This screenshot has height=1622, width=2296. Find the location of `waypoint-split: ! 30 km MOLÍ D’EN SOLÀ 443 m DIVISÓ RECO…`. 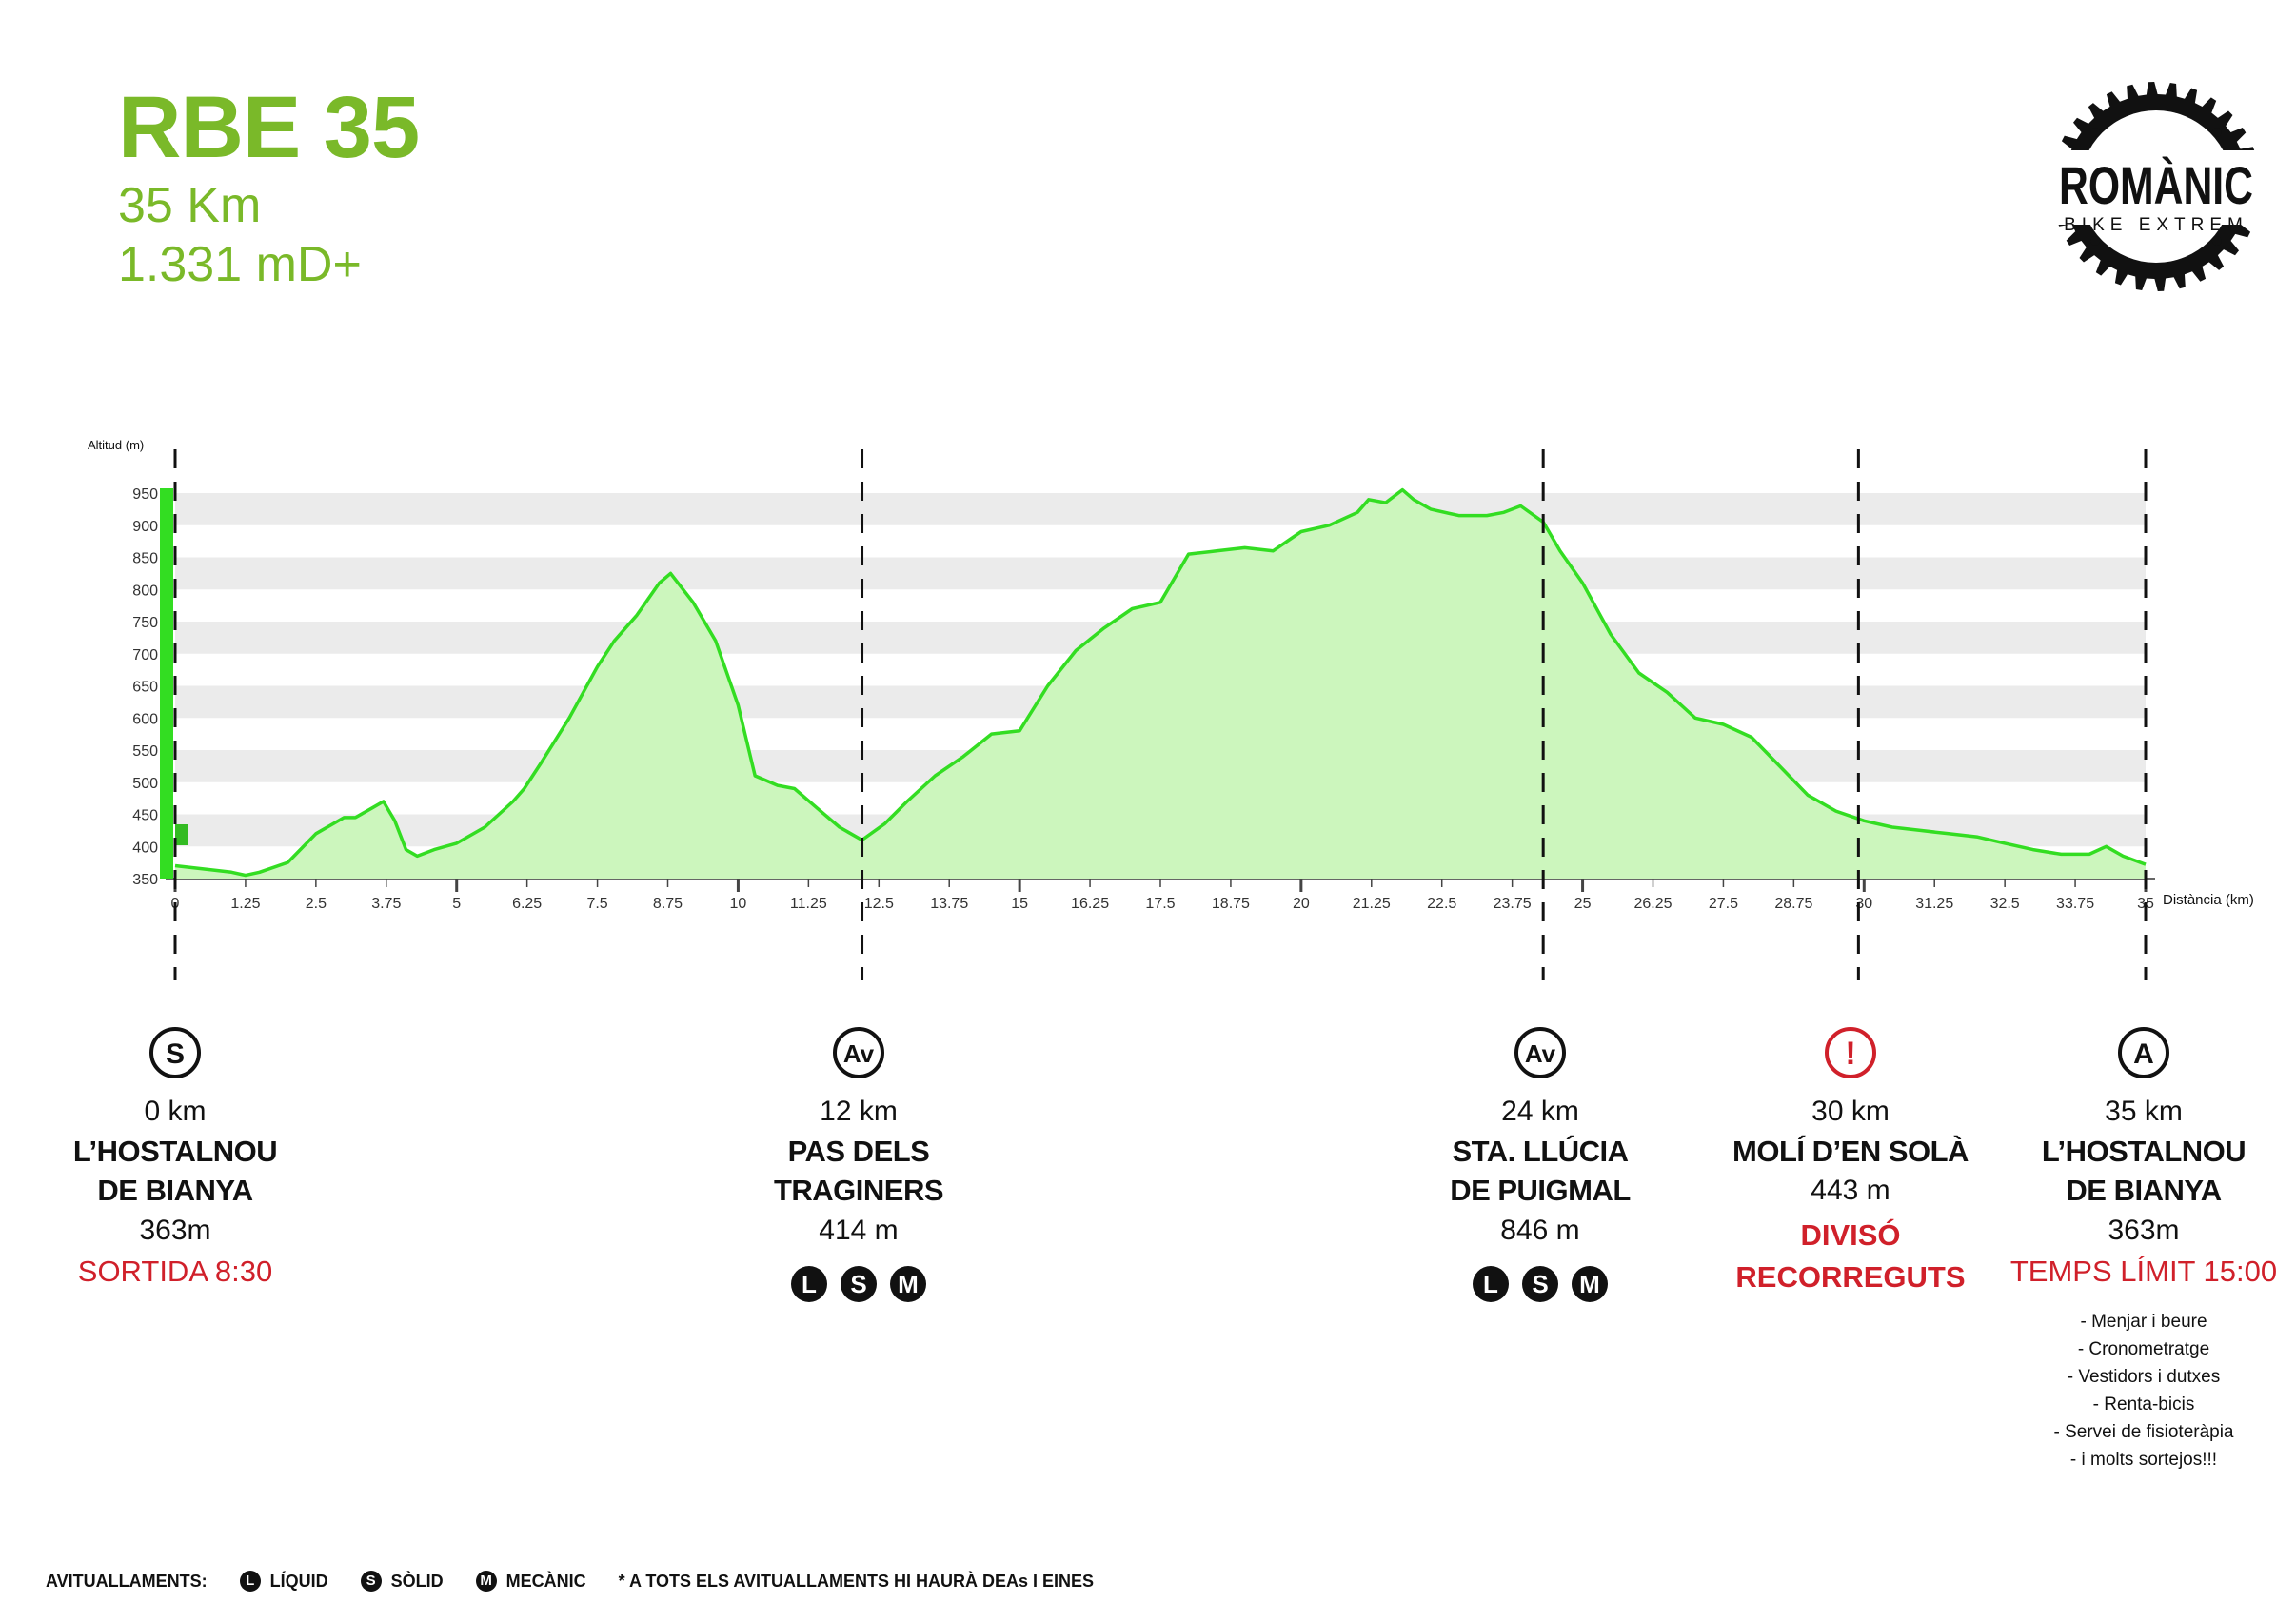

waypoint-split: ! 30 km MOLÍ D’EN SOLÀ 443 m DIVISÓ RECO… is located at coordinates (1850, 1162).